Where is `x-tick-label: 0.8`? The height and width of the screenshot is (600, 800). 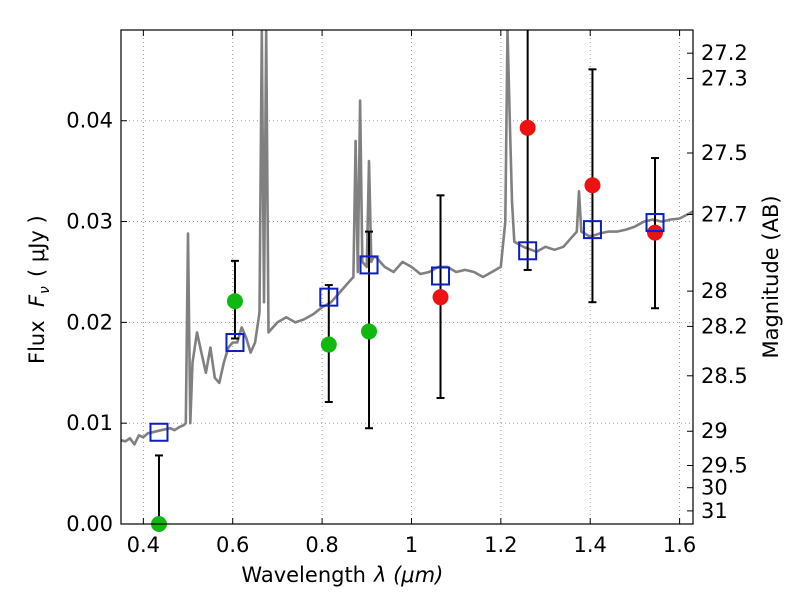
x-tick-label: 0.8 is located at coordinates (321, 545).